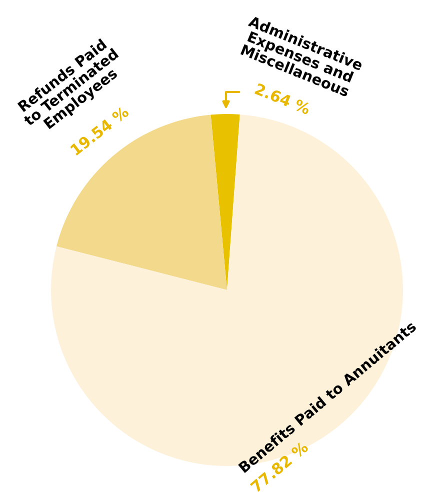  What do you see at coordinates (225, 202) in the screenshot?
I see `pie-slice` at bounding box center [225, 202].